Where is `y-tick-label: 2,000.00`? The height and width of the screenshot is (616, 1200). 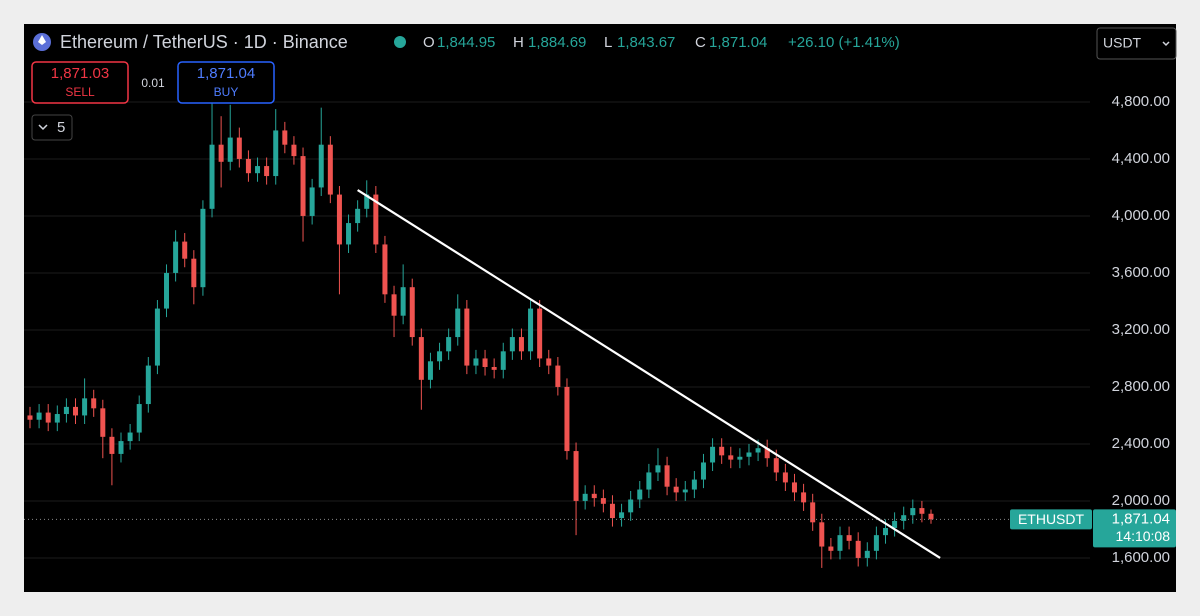
y-tick-label: 2,000.00 is located at coordinates (1141, 500).